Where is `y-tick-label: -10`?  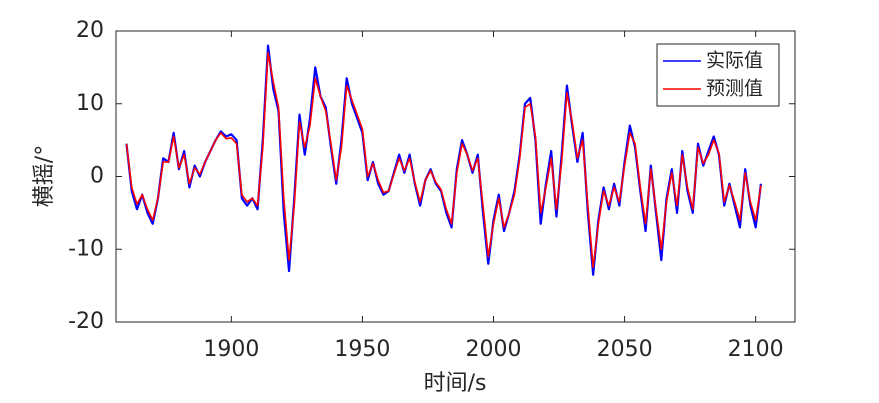
y-tick-label: -10 is located at coordinates (86, 248).